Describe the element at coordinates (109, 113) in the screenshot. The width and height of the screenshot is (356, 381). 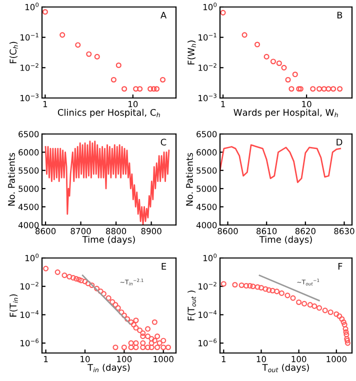
I see `x-axis-title: Clinics per Hospital, C$_{h}$` at that location.